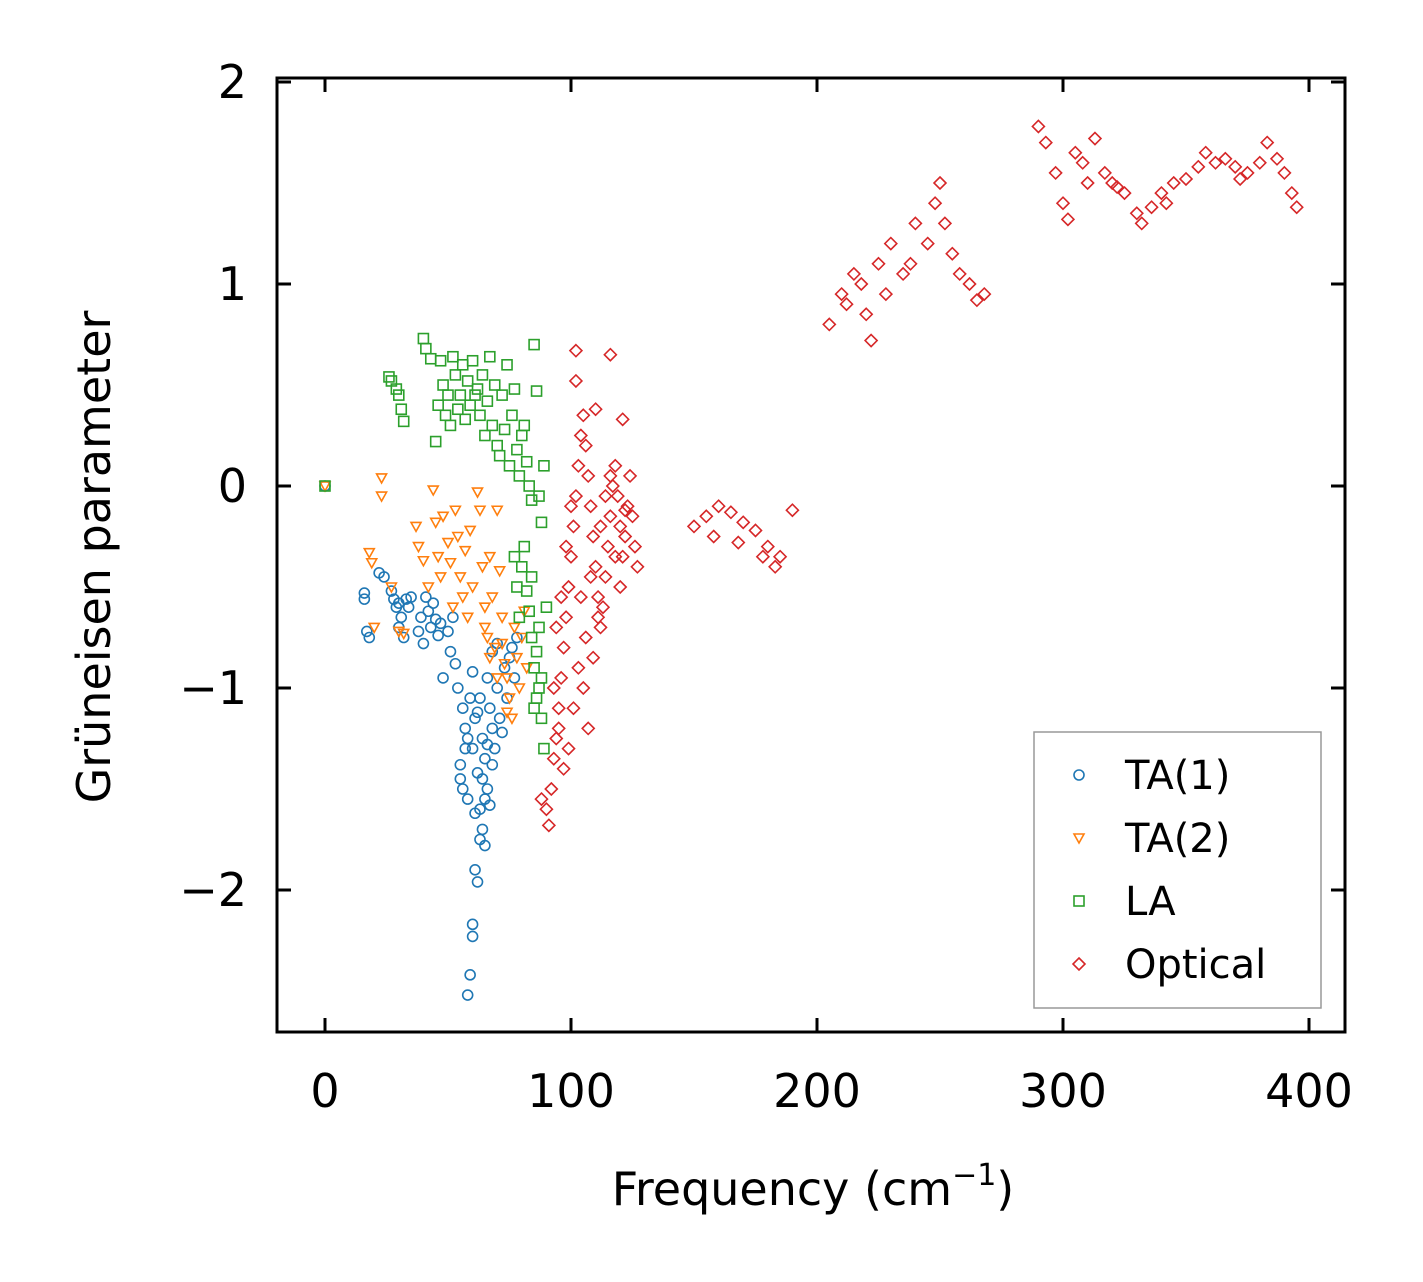  Describe the element at coordinates (1195, 965) in the screenshot. I see `legend-label: Optical` at that location.